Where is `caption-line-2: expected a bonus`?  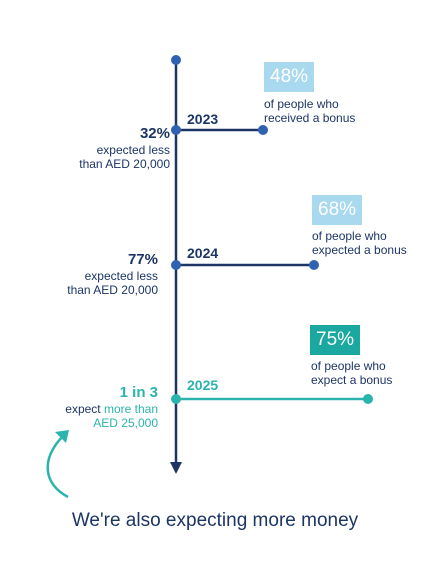 caption-line-2: expected a bonus is located at coordinates (359, 250).